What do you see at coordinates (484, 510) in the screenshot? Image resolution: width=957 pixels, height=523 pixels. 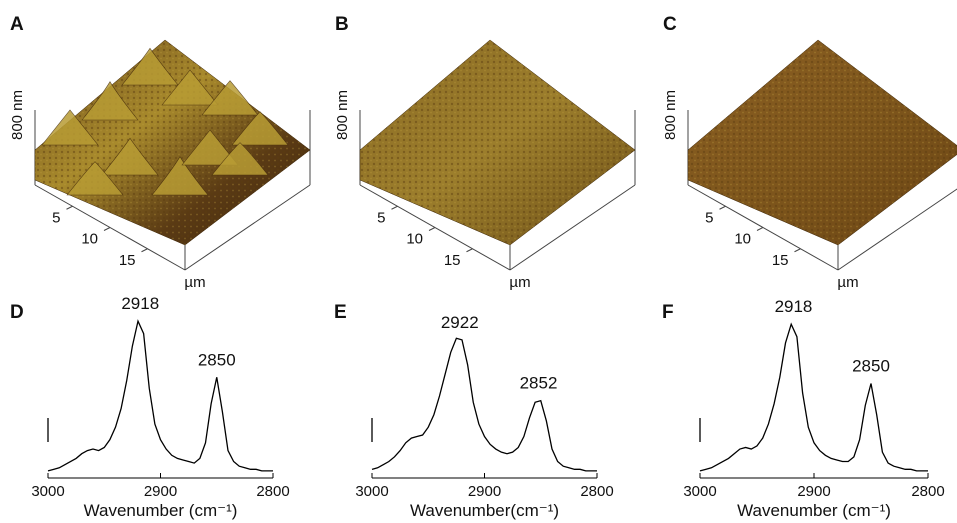 I see `x-axis-title: Wavenumber(cm⁻¹)` at bounding box center [484, 510].